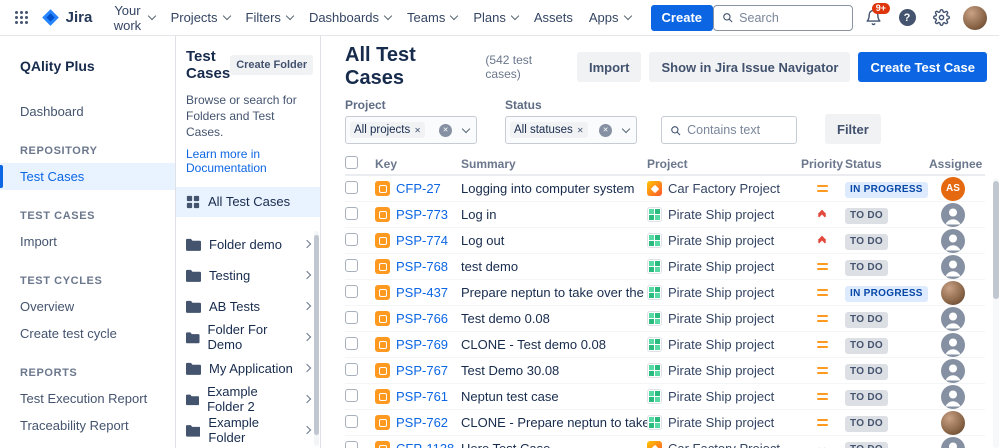  Describe the element at coordinates (87, 333) in the screenshot. I see `sidebar-item: Create test cycle` at that location.